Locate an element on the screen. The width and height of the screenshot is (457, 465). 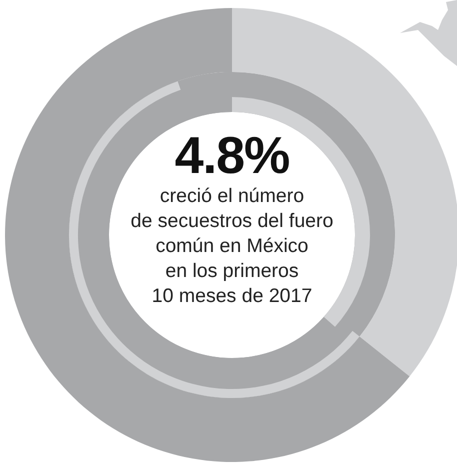
text: en los primeros is located at coordinates (232, 271).